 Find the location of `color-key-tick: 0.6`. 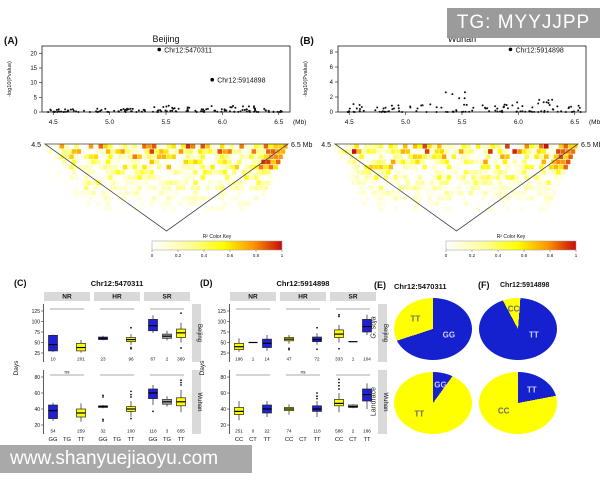

color-key-tick: 0.6 is located at coordinates (524, 255).